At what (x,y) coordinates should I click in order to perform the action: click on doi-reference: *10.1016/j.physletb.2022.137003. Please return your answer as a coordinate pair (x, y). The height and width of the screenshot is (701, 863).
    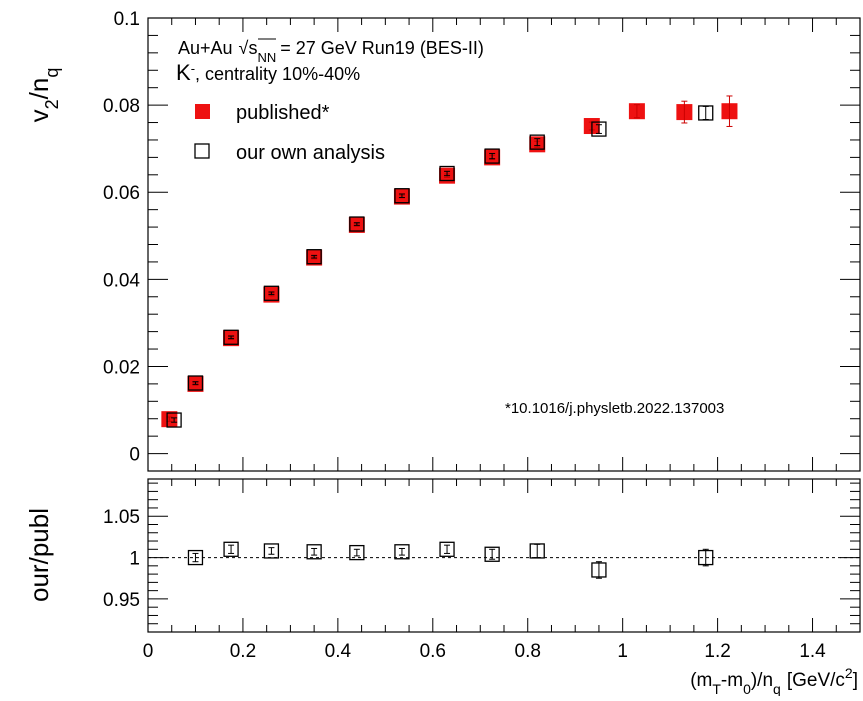
    Looking at the image, I should click on (614, 408).